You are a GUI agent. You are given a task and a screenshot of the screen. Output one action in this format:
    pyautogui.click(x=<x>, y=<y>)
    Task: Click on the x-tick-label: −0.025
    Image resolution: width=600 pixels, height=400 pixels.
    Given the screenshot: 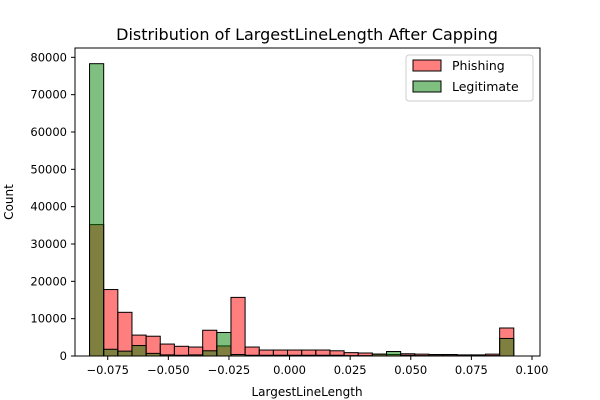 What is the action you would take?
    pyautogui.click(x=229, y=370)
    